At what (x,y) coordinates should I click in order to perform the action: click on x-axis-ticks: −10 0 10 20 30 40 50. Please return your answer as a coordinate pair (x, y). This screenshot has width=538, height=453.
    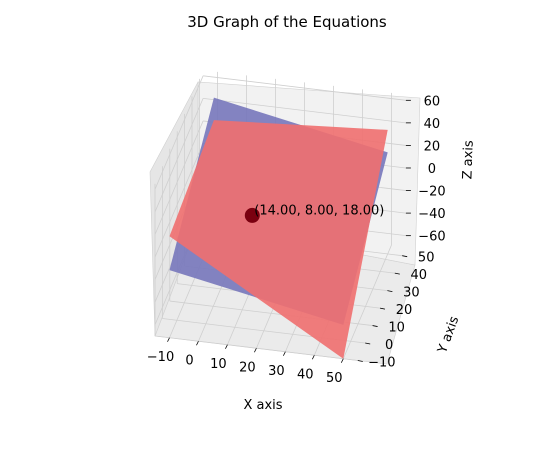
    Looking at the image, I should click on (245, 361).